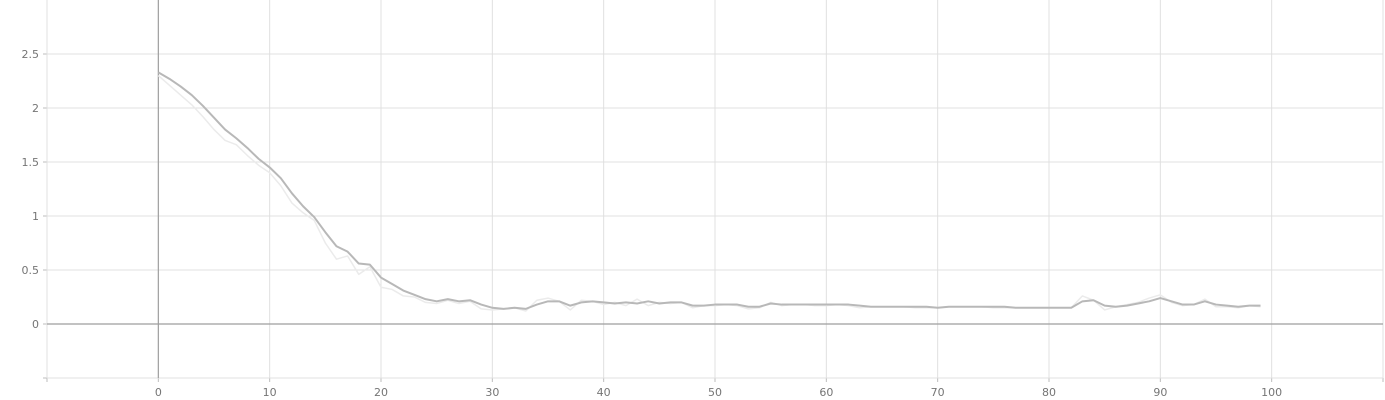  Describe the element at coordinates (381, 392) in the screenshot. I see `x-tick-label: 20` at that location.